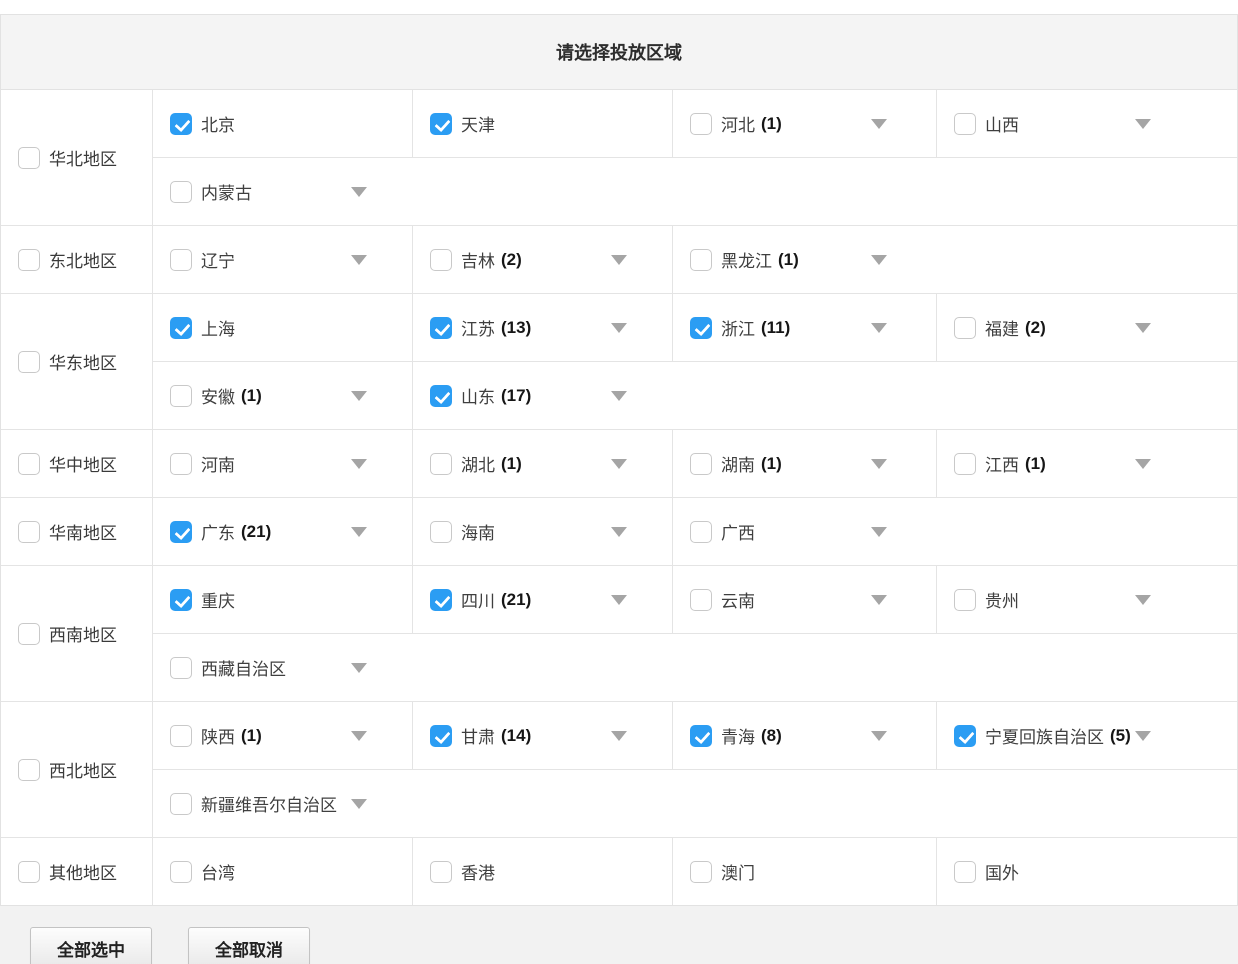 Image resolution: width=1238 pixels, height=964 pixels. I want to click on province-item: 辽宁, so click(280, 259).